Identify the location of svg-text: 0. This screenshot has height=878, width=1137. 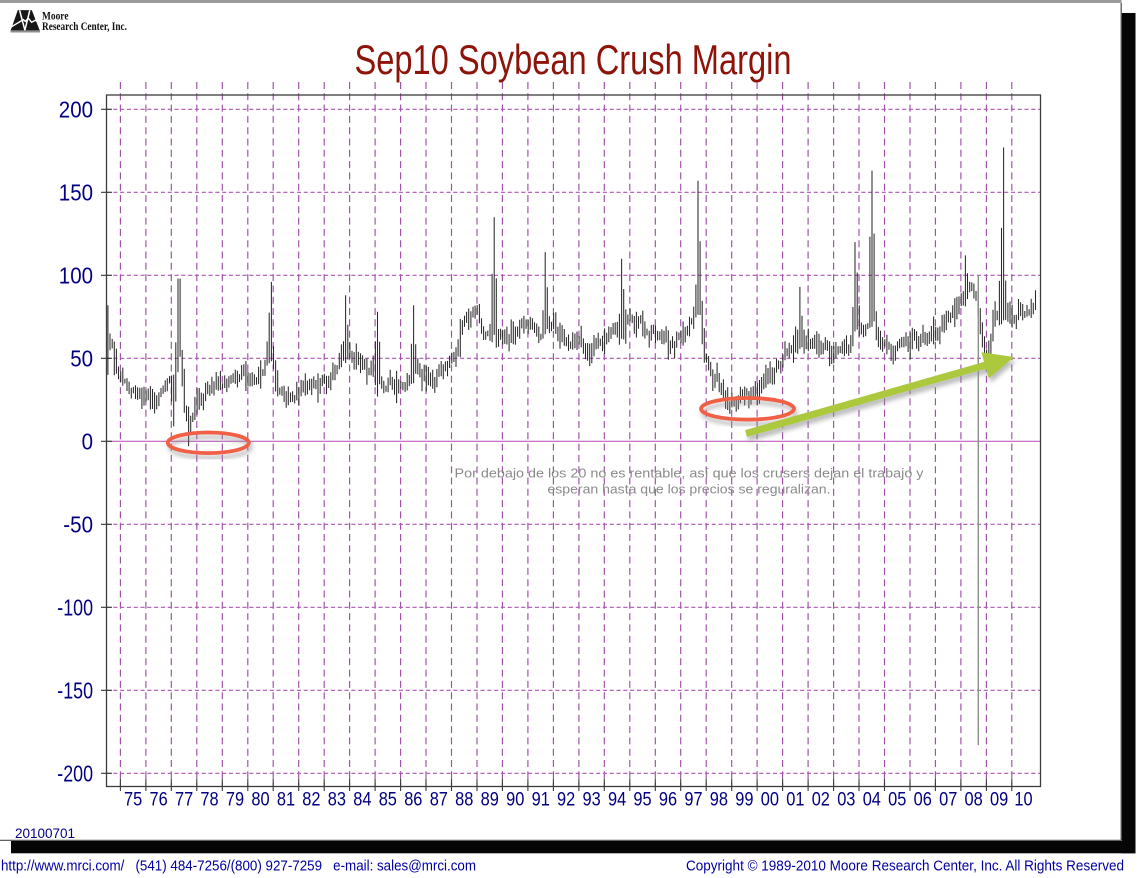
(87, 442).